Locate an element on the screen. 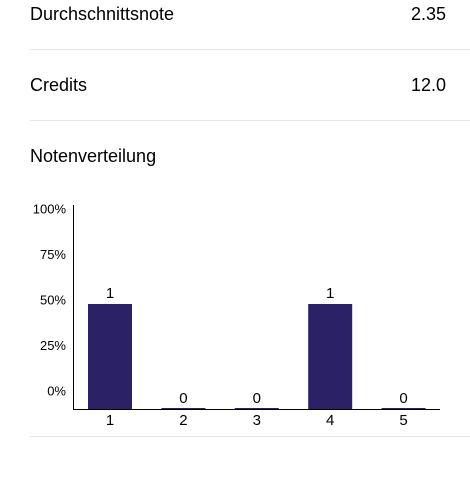 Image resolution: width=470 pixels, height=485 pixels. x-tick-label: 2 is located at coordinates (183, 420).